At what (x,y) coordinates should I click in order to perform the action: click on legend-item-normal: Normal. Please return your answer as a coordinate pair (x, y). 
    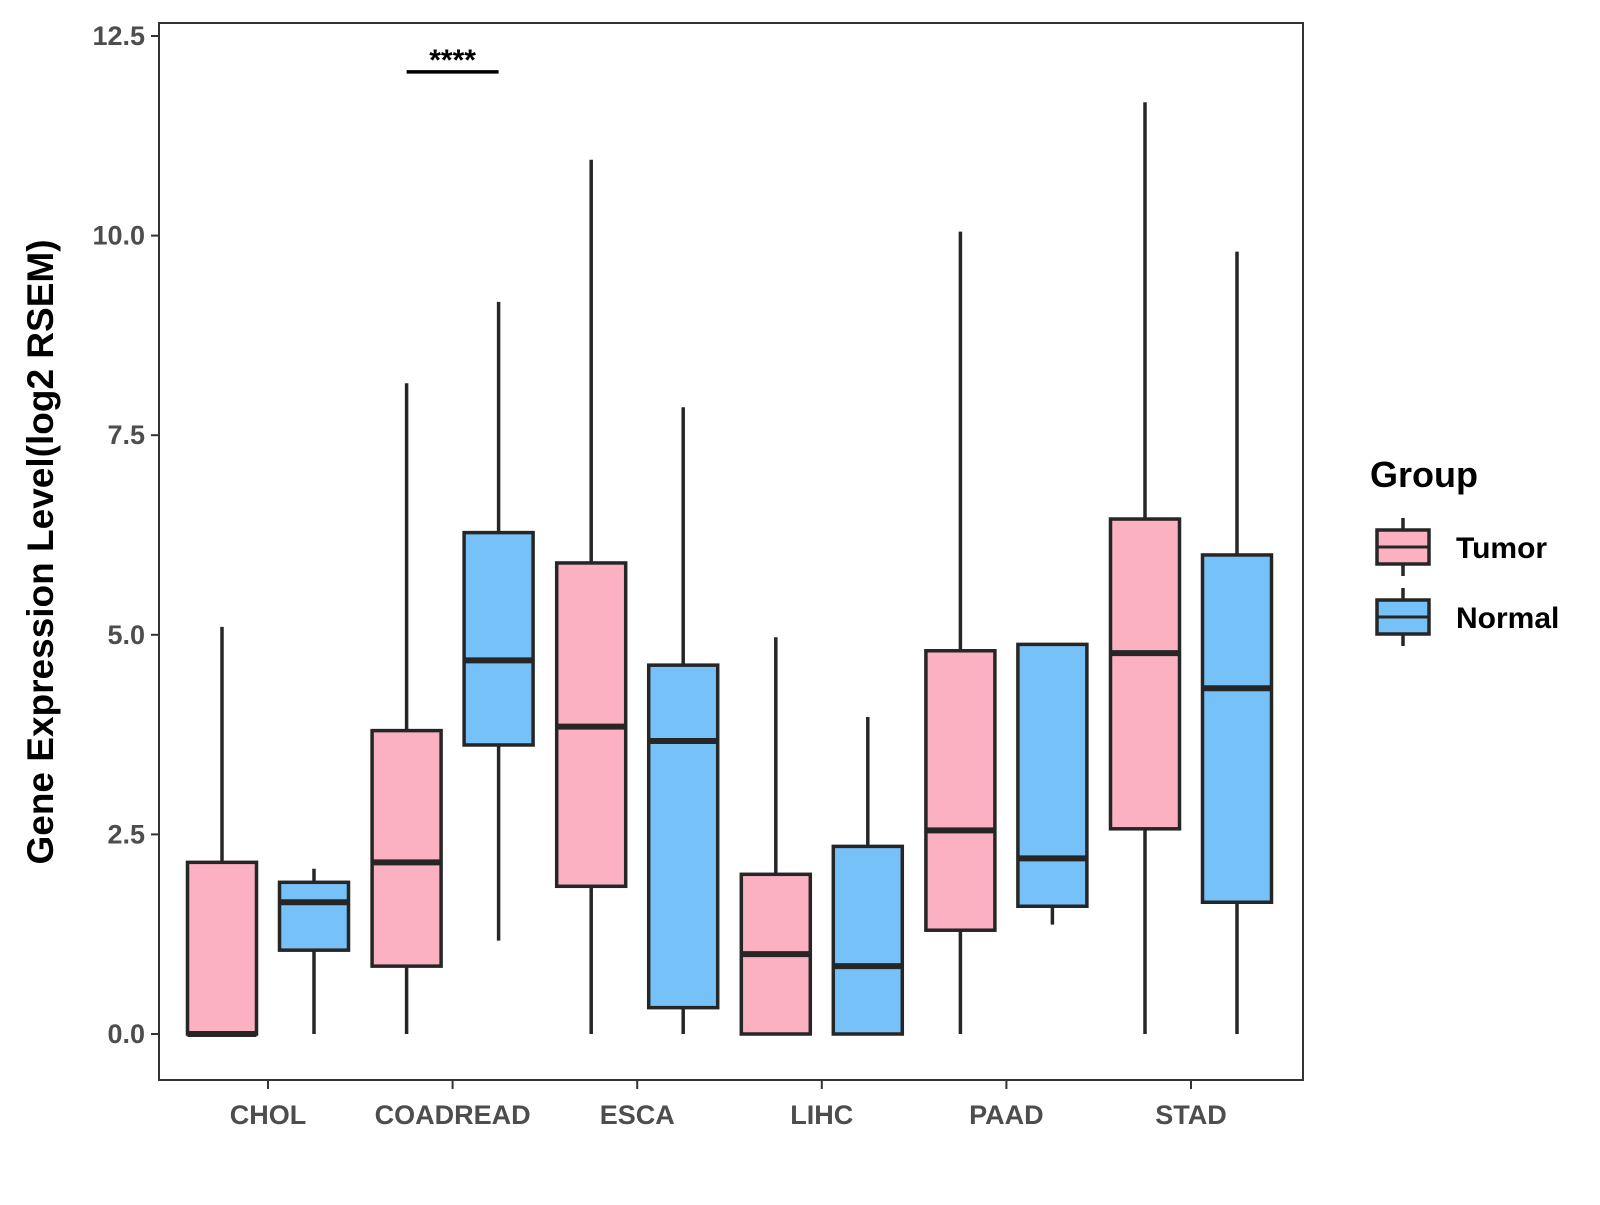
    Looking at the image, I should click on (1467, 617).